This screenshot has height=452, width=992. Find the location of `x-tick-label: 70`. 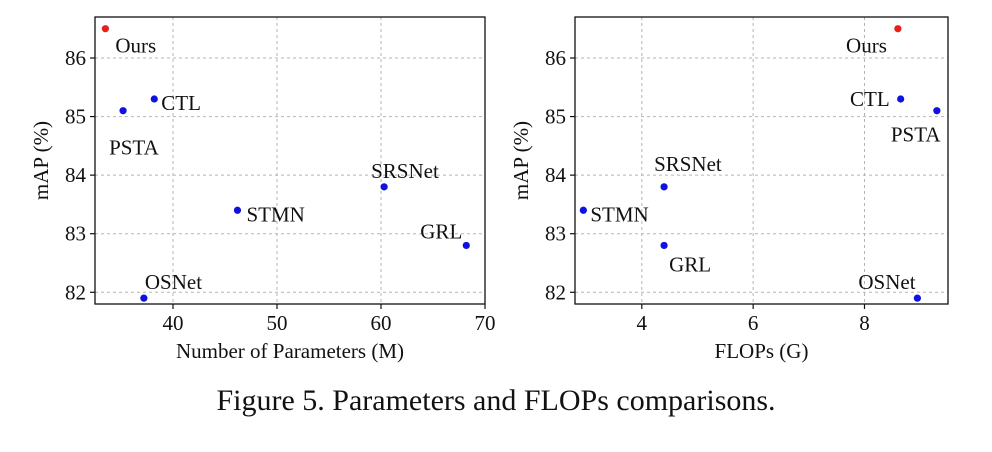

x-tick-label: 70 is located at coordinates (485, 323).